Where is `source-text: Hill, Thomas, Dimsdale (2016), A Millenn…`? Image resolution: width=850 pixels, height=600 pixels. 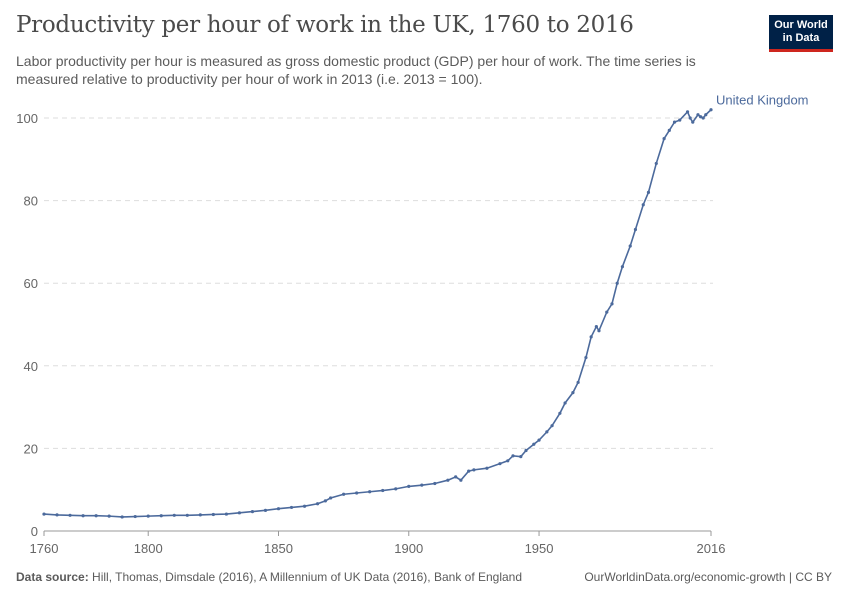 source-text: Hill, Thomas, Dimsdale (2016), A Millenn… is located at coordinates (307, 577).